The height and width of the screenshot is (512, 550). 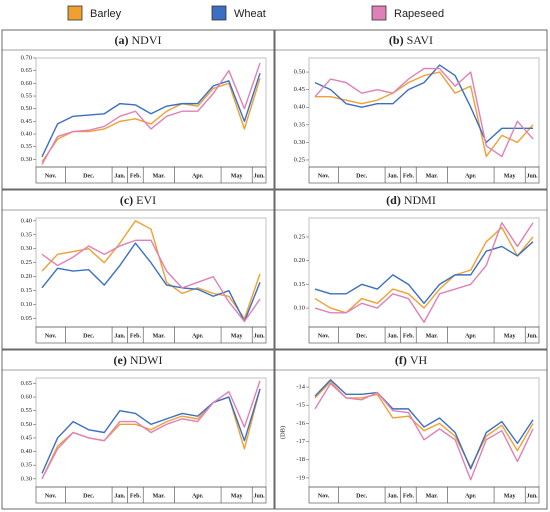 What do you see at coordinates (282, 432) in the screenshot?
I see `y-axis-label: (DB)` at bounding box center [282, 432].